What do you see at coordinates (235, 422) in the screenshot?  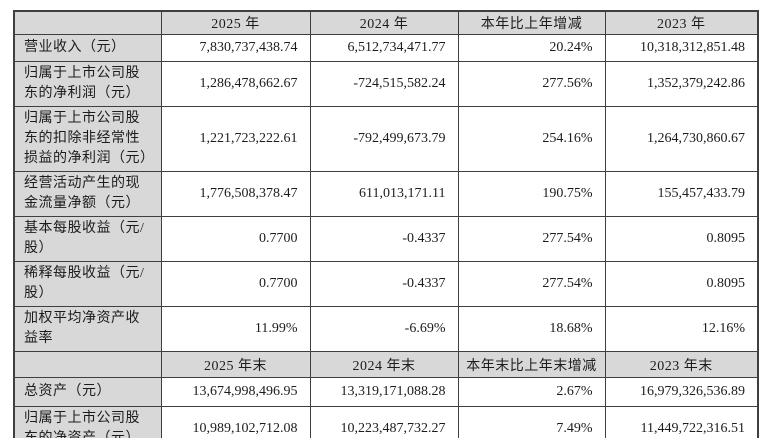 I see `cell-2025: 10,989,102,712.08` at bounding box center [235, 422].